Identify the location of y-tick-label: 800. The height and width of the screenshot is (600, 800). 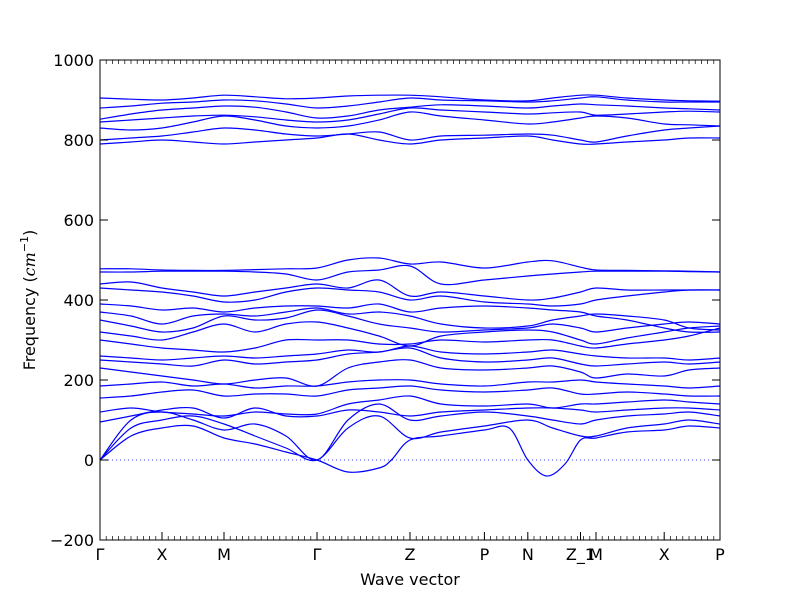
(78, 140).